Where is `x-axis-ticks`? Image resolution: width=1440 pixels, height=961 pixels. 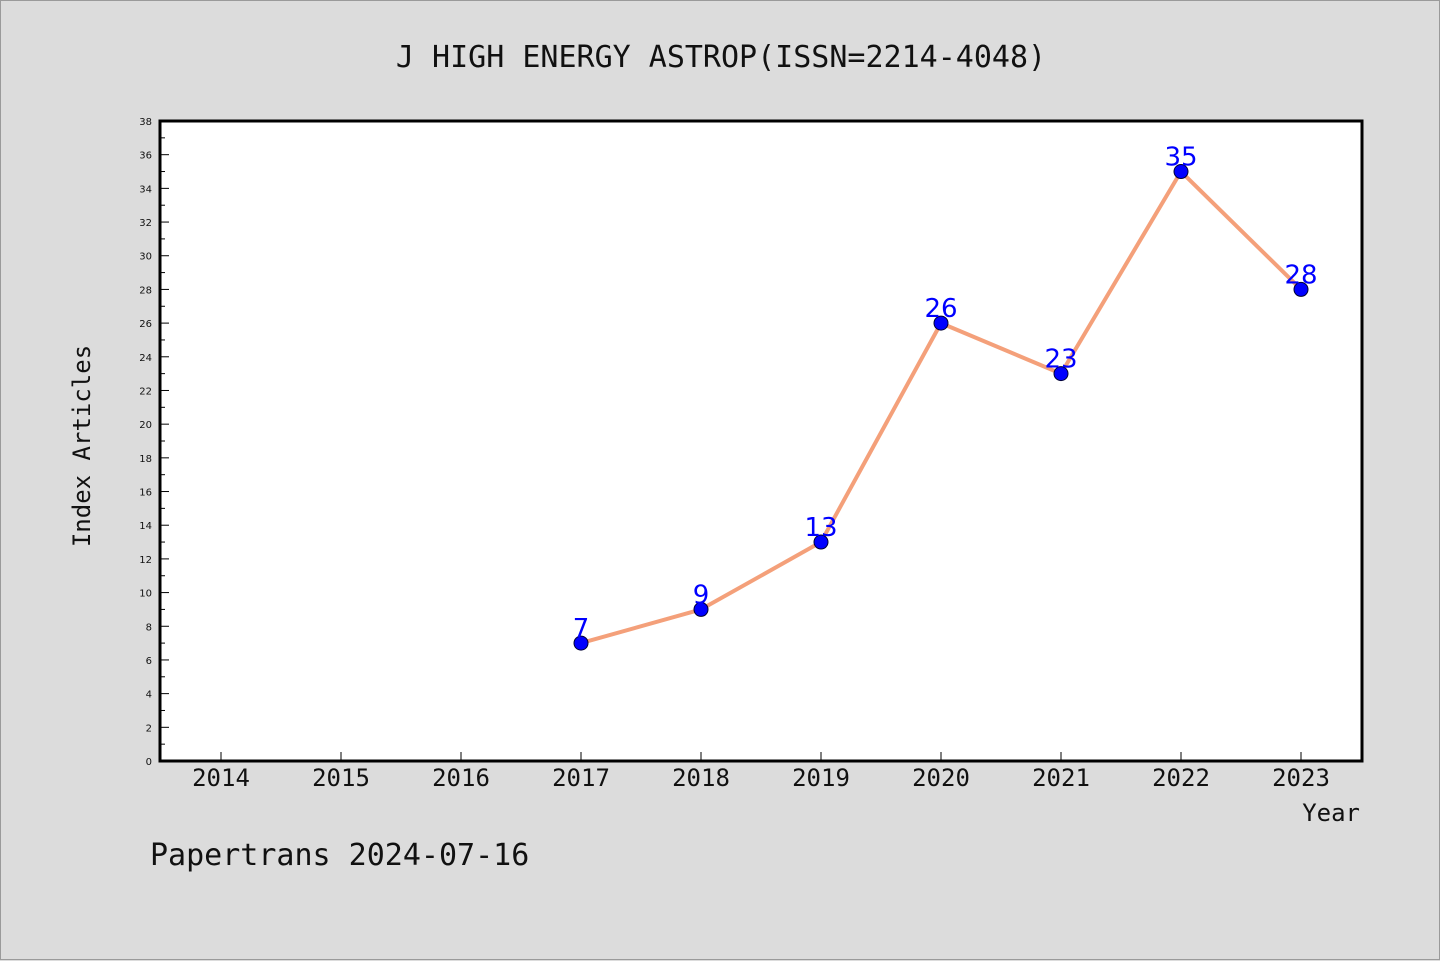
x-axis-ticks is located at coordinates (761, 756).